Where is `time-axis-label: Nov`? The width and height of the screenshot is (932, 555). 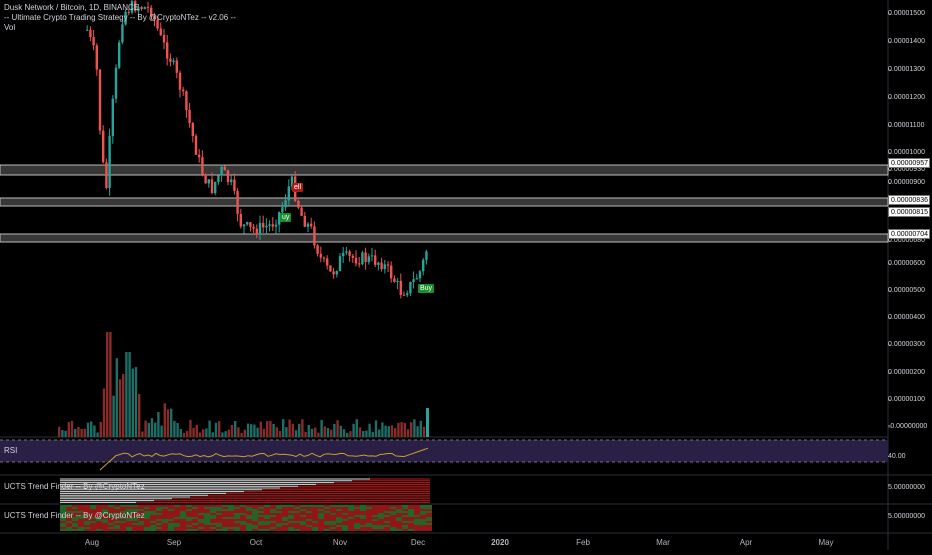 time-axis-label: Nov is located at coordinates (340, 542).